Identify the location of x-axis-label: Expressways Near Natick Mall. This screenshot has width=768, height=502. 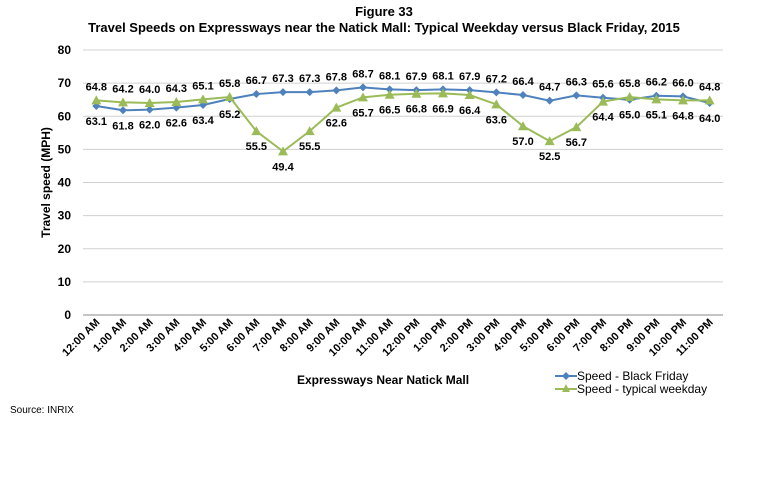
(383, 380).